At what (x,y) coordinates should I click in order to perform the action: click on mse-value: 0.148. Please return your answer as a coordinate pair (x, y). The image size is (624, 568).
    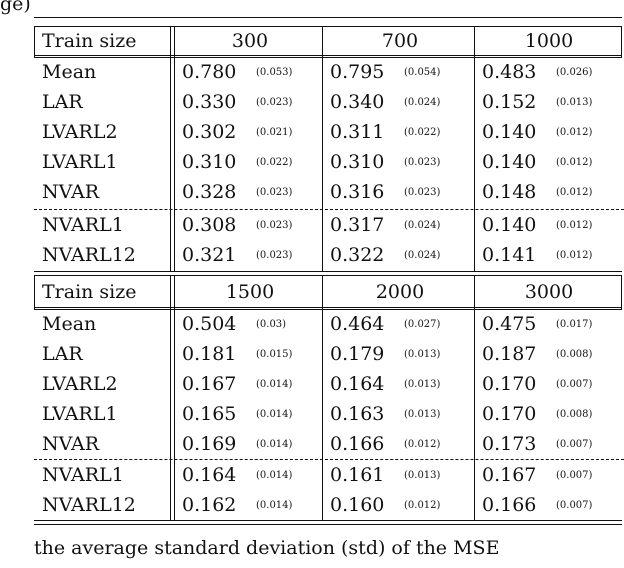
    Looking at the image, I should click on (509, 192).